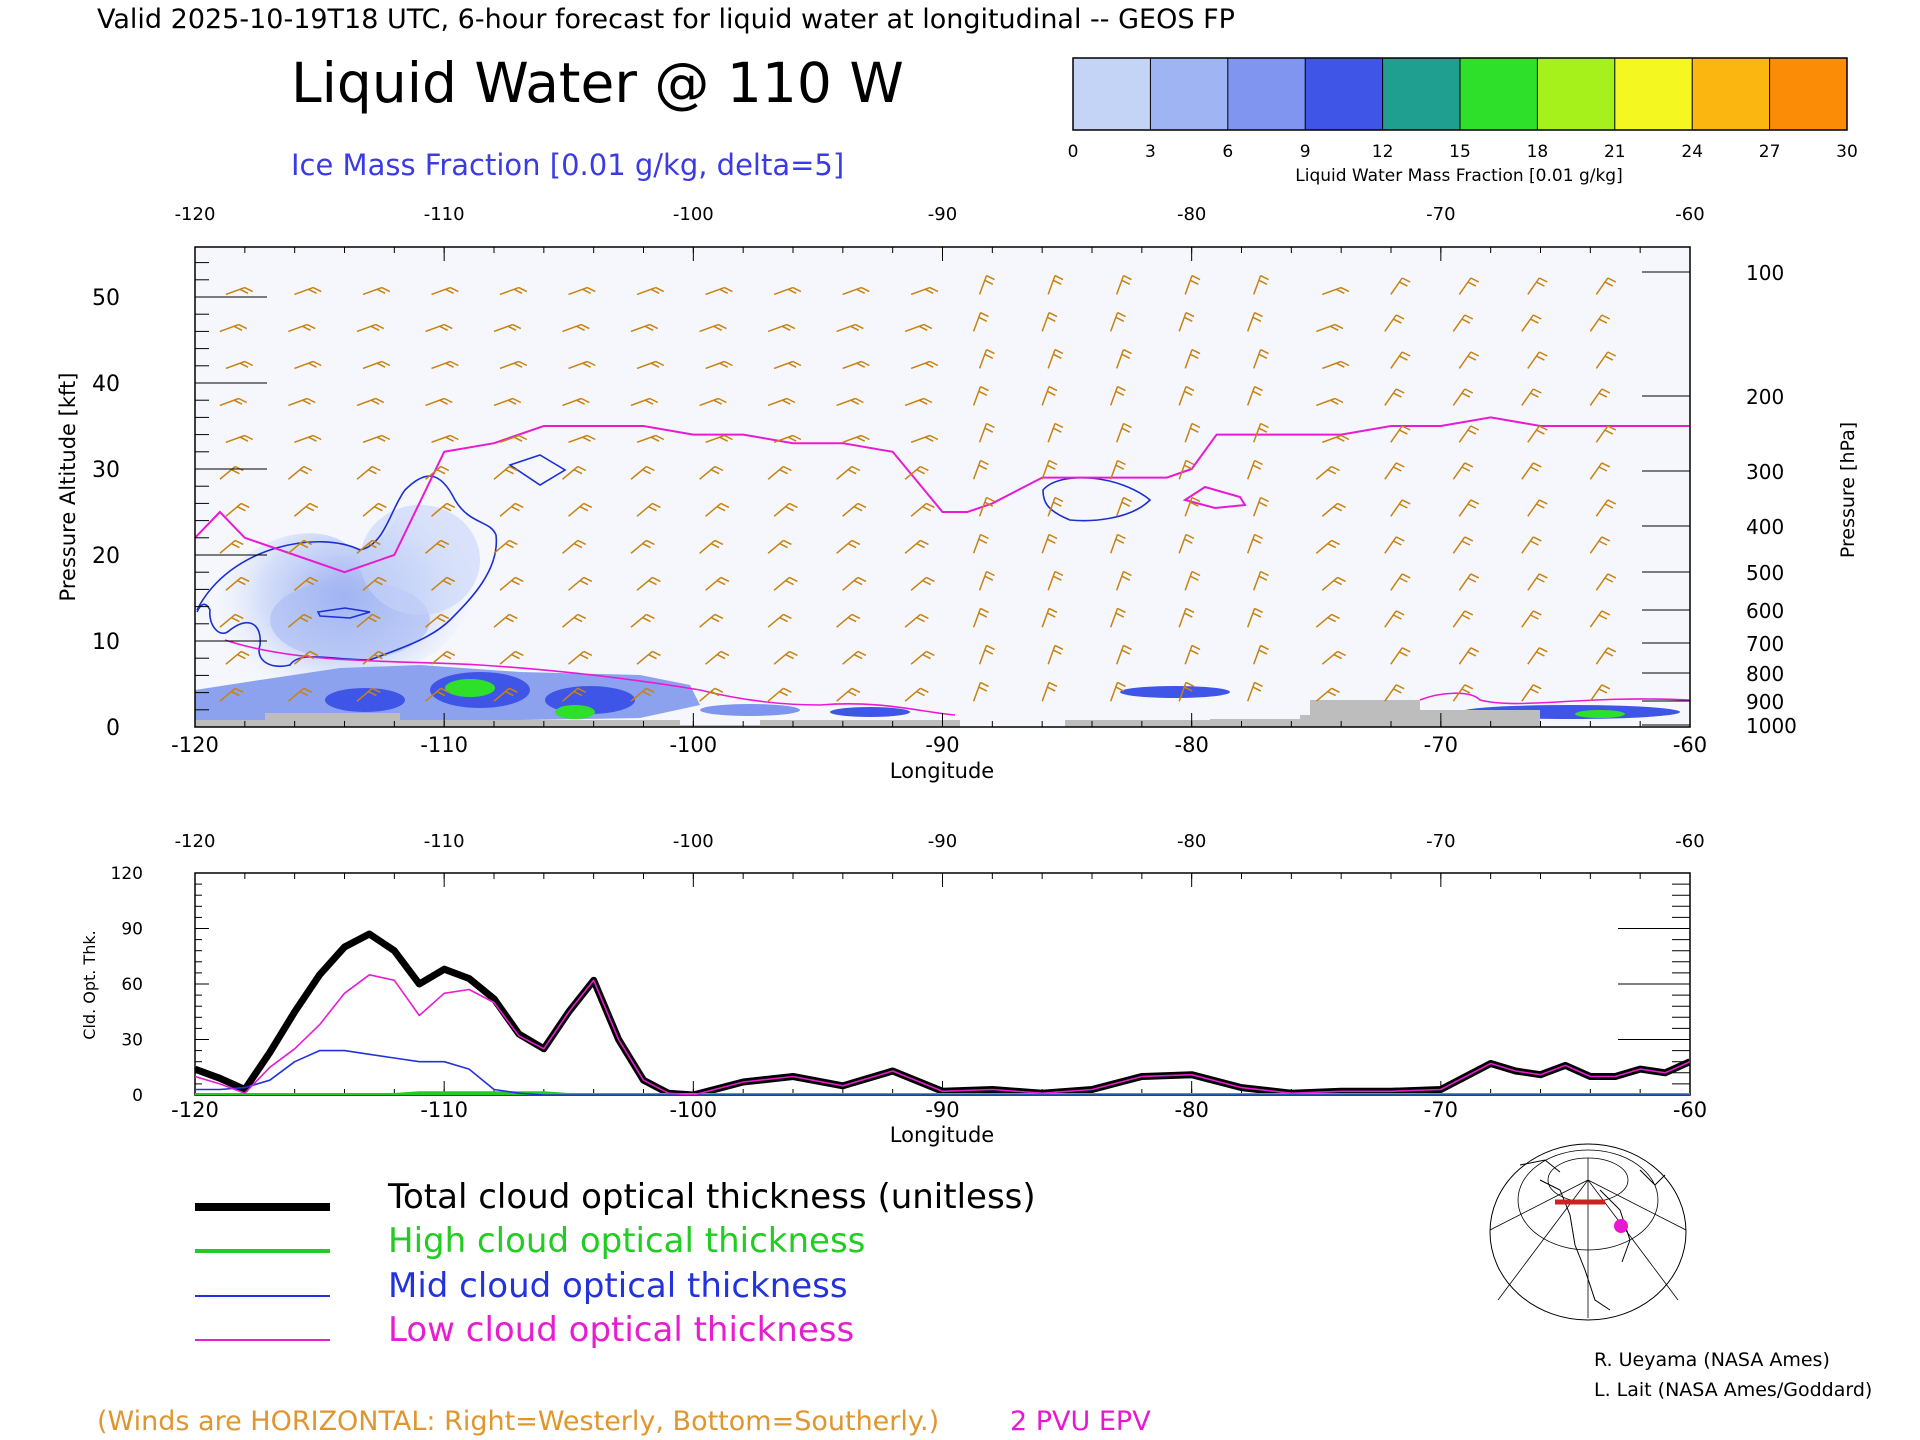 The image size is (1920, 1440). Describe the element at coordinates (1690, 745) in the screenshot. I see `top-lon-tick-label-lower: -60` at that location.